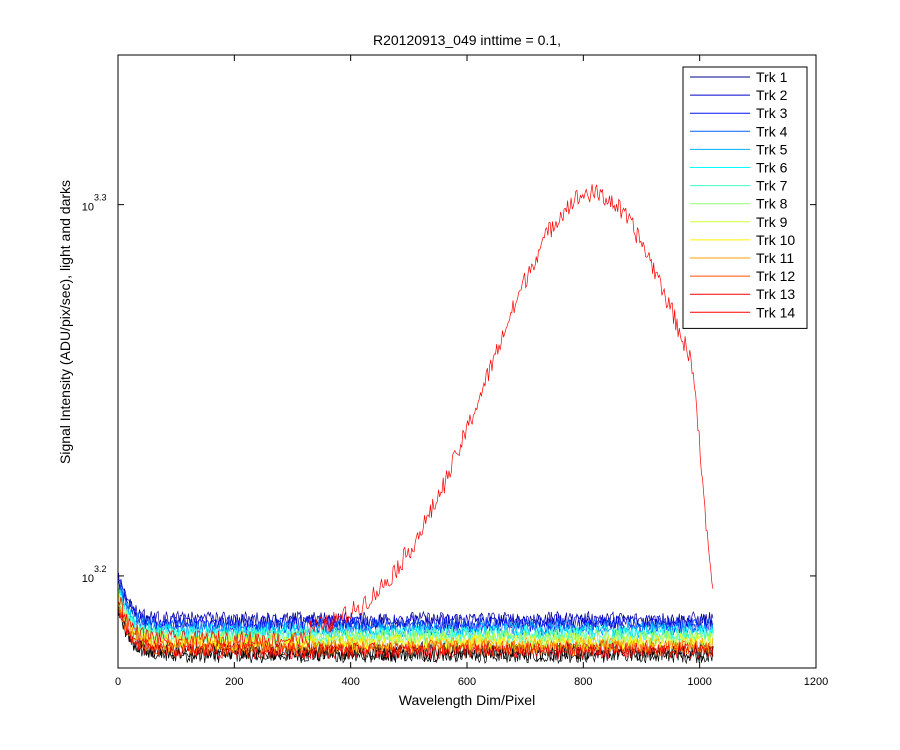  I want to click on x-tick-label: 200, so click(234, 682).